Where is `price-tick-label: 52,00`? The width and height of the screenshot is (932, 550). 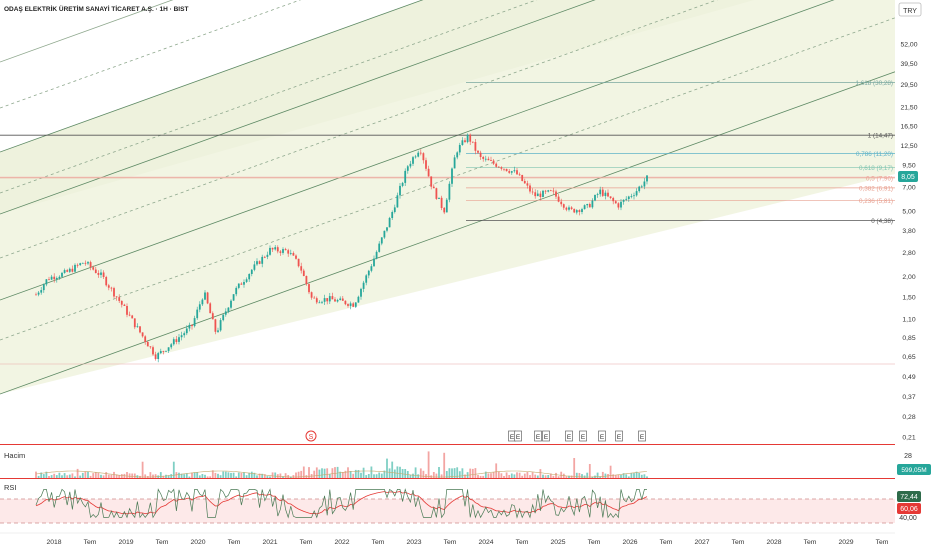 price-tick-label: 52,00 is located at coordinates (908, 45).